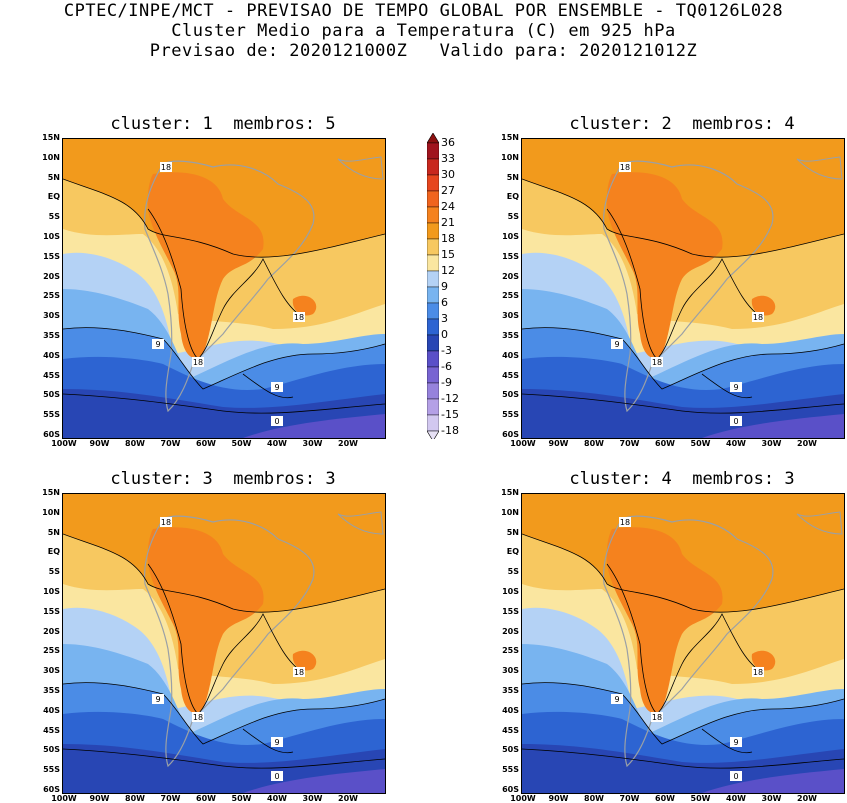 The width and height of the screenshot is (847, 803). I want to click on lat-label: 50S, so click(510, 750).